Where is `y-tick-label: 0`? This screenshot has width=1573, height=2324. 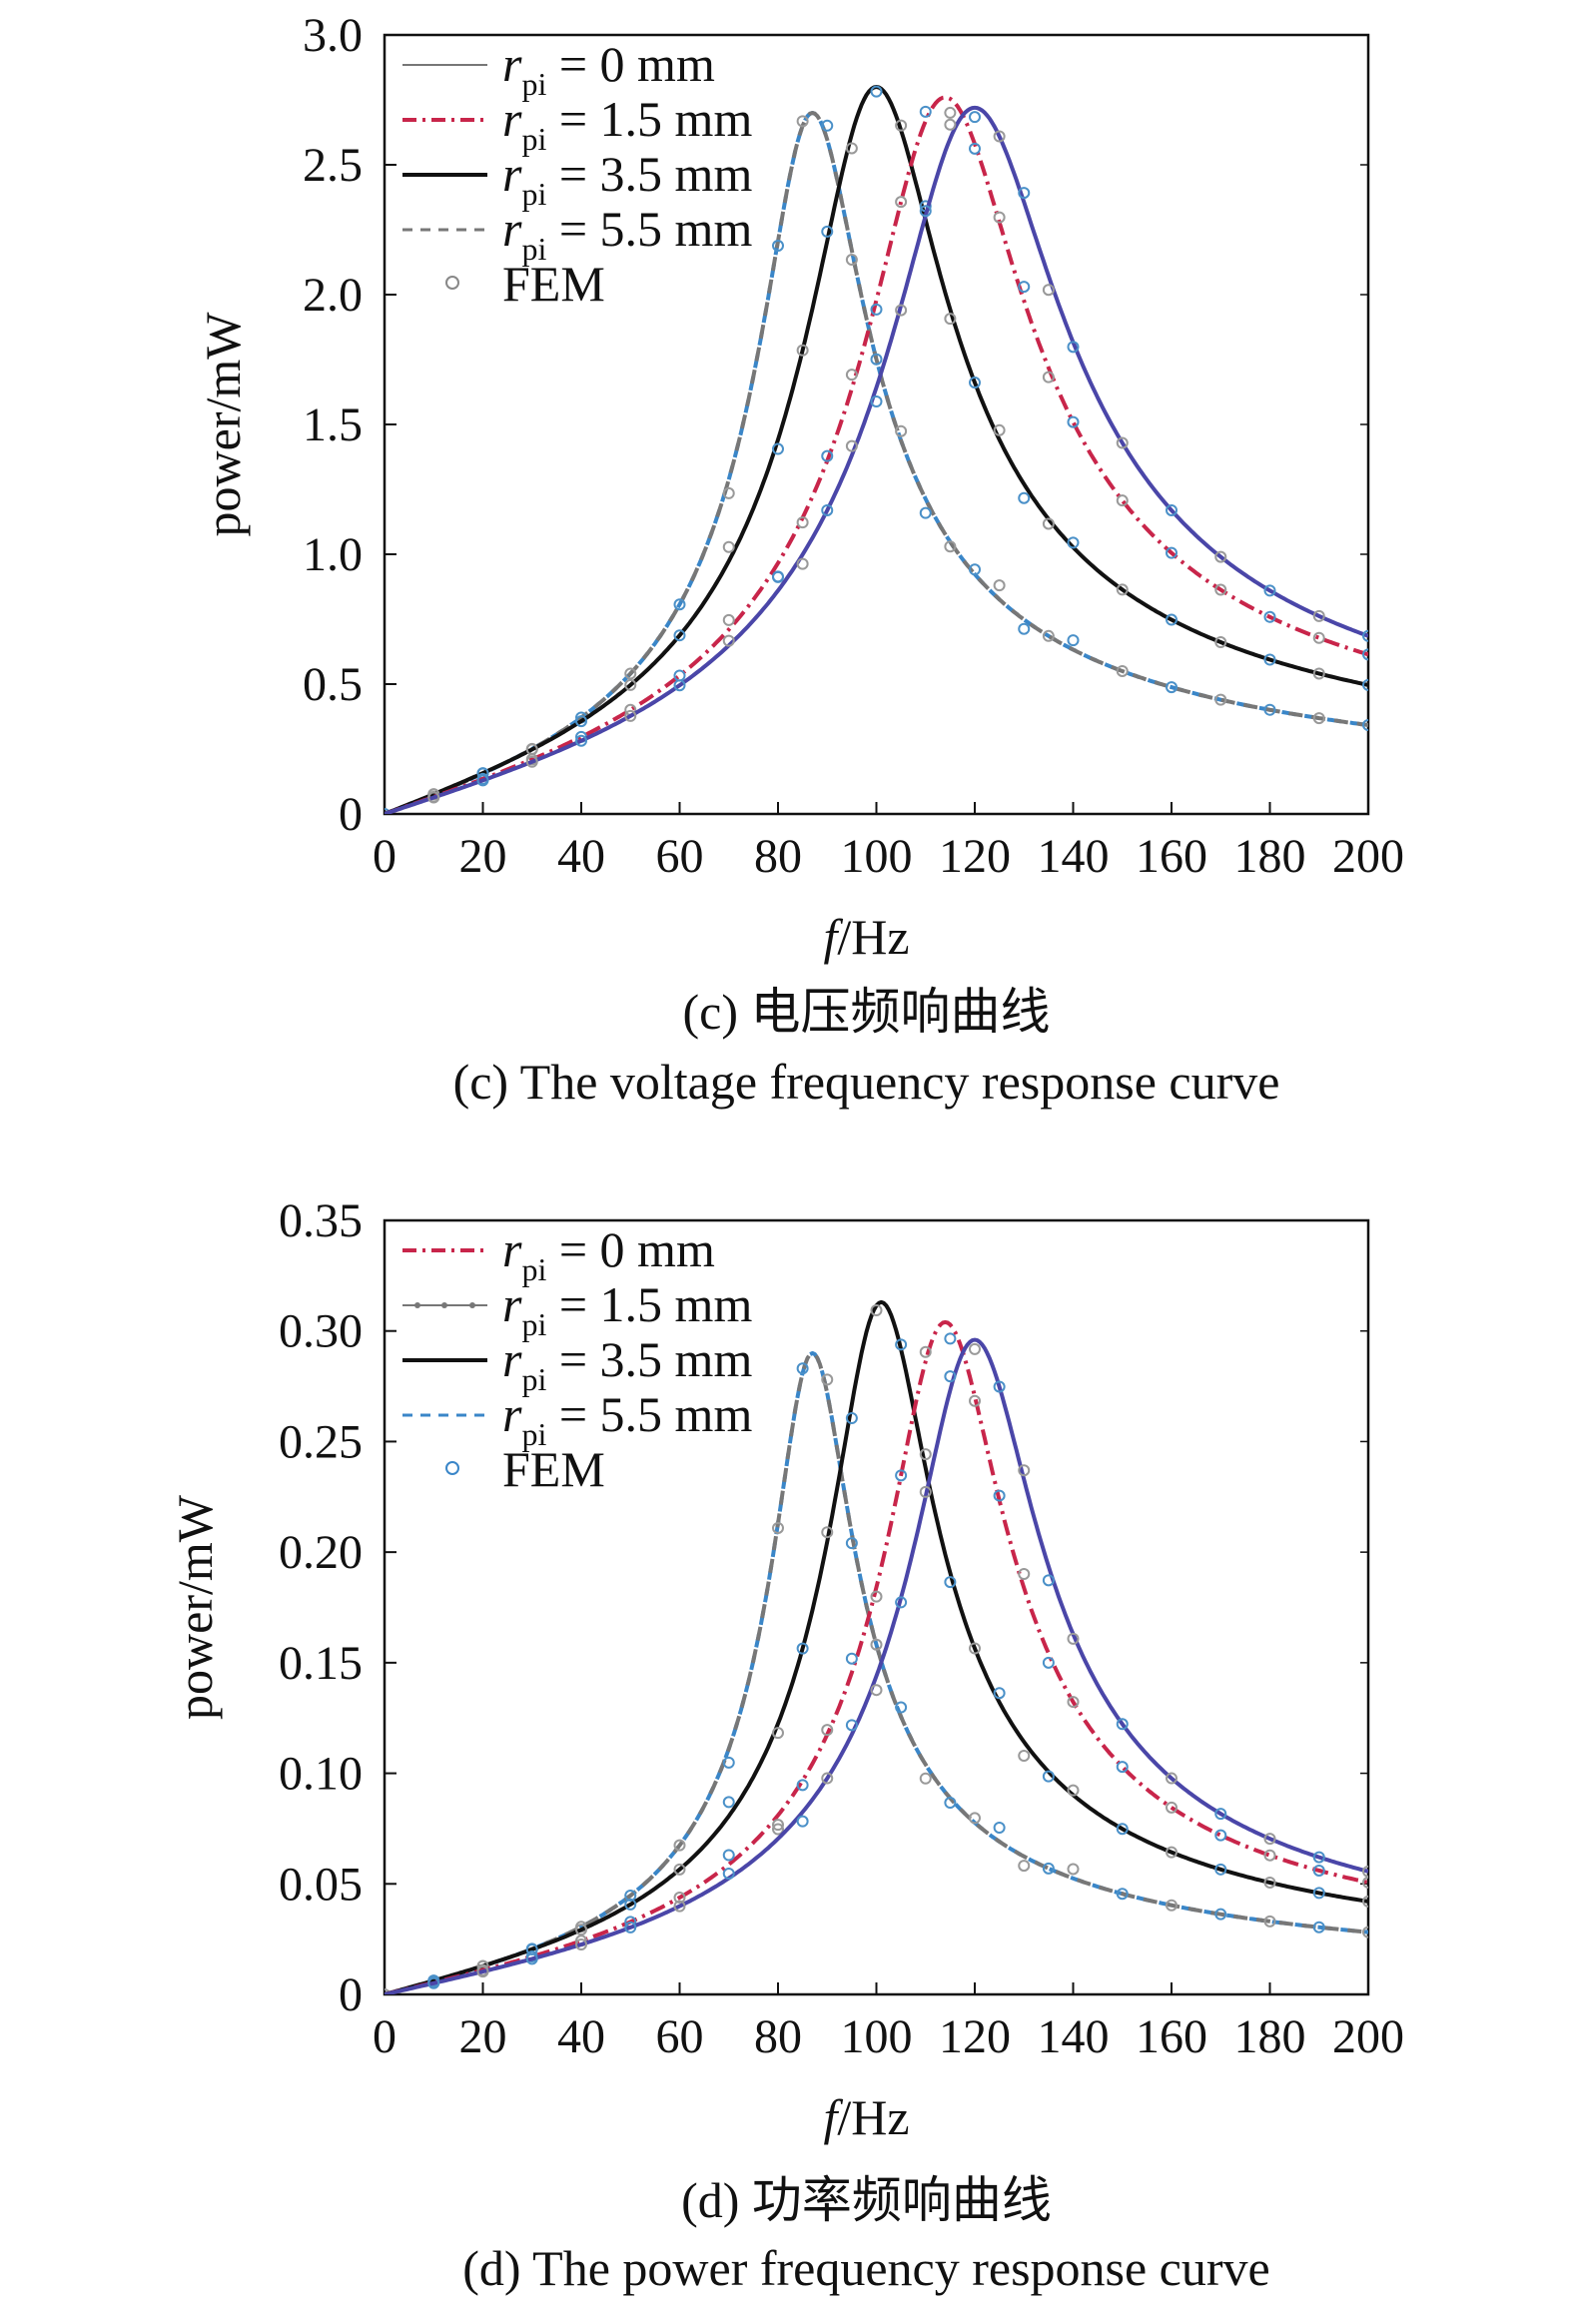 y-tick-label: 0 is located at coordinates (351, 1994).